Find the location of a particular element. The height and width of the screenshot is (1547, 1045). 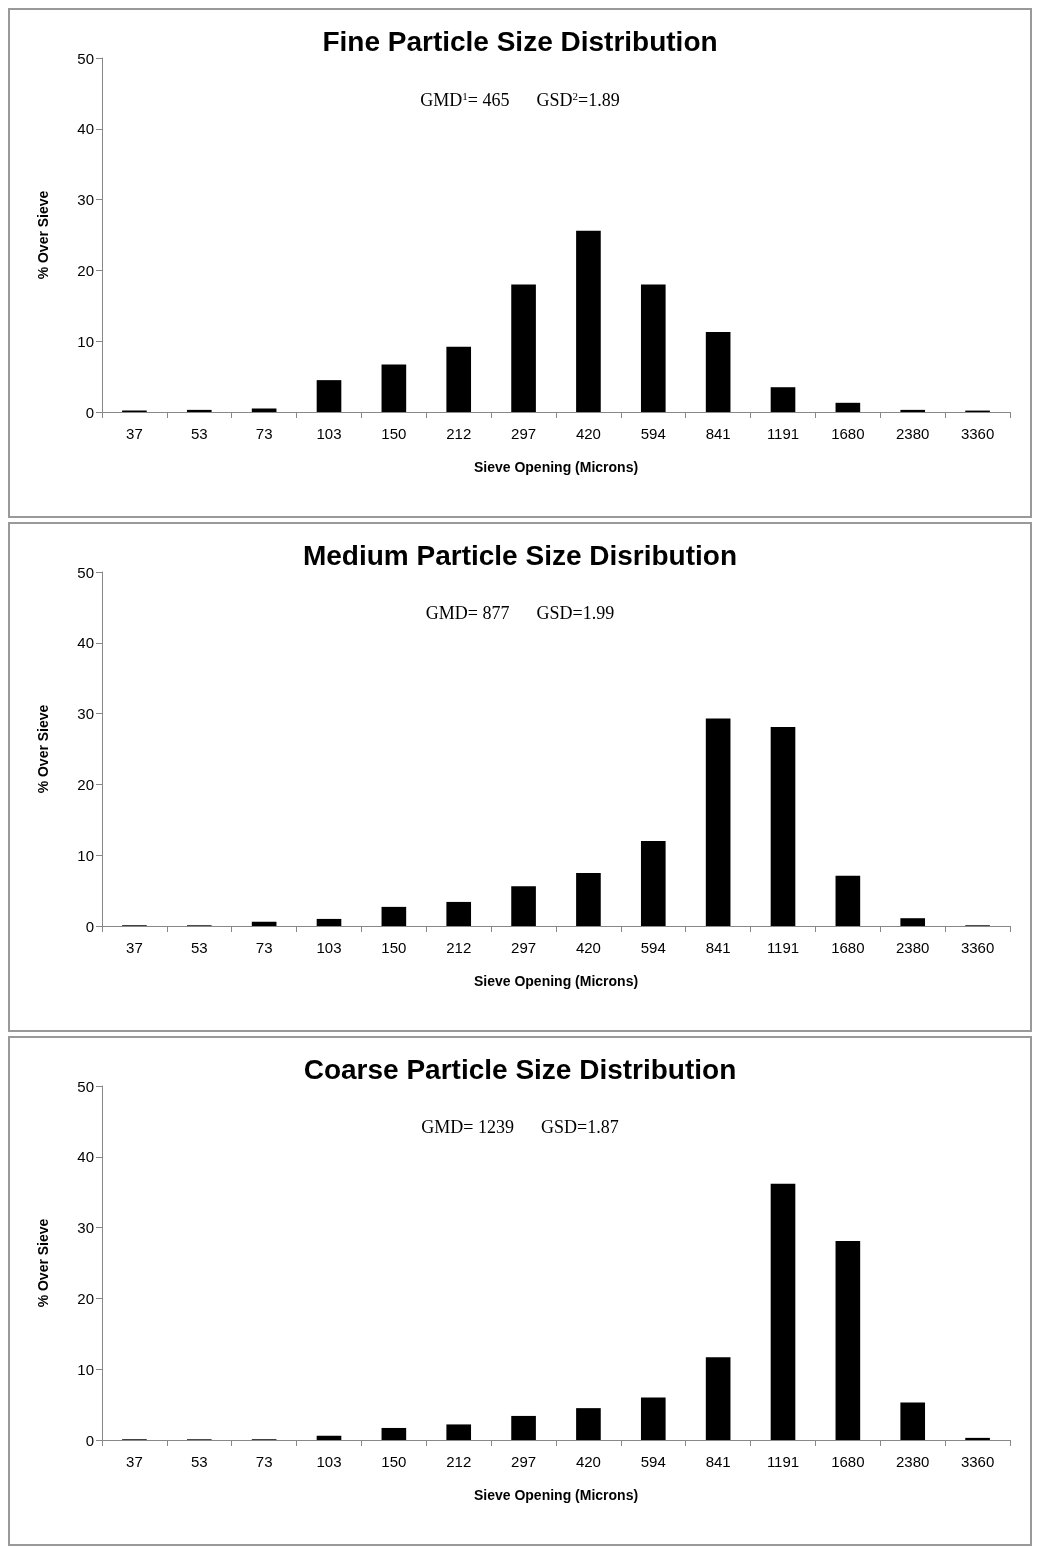

annotation: GMD= 1239 GSD=1.87 is located at coordinates (520, 1127).